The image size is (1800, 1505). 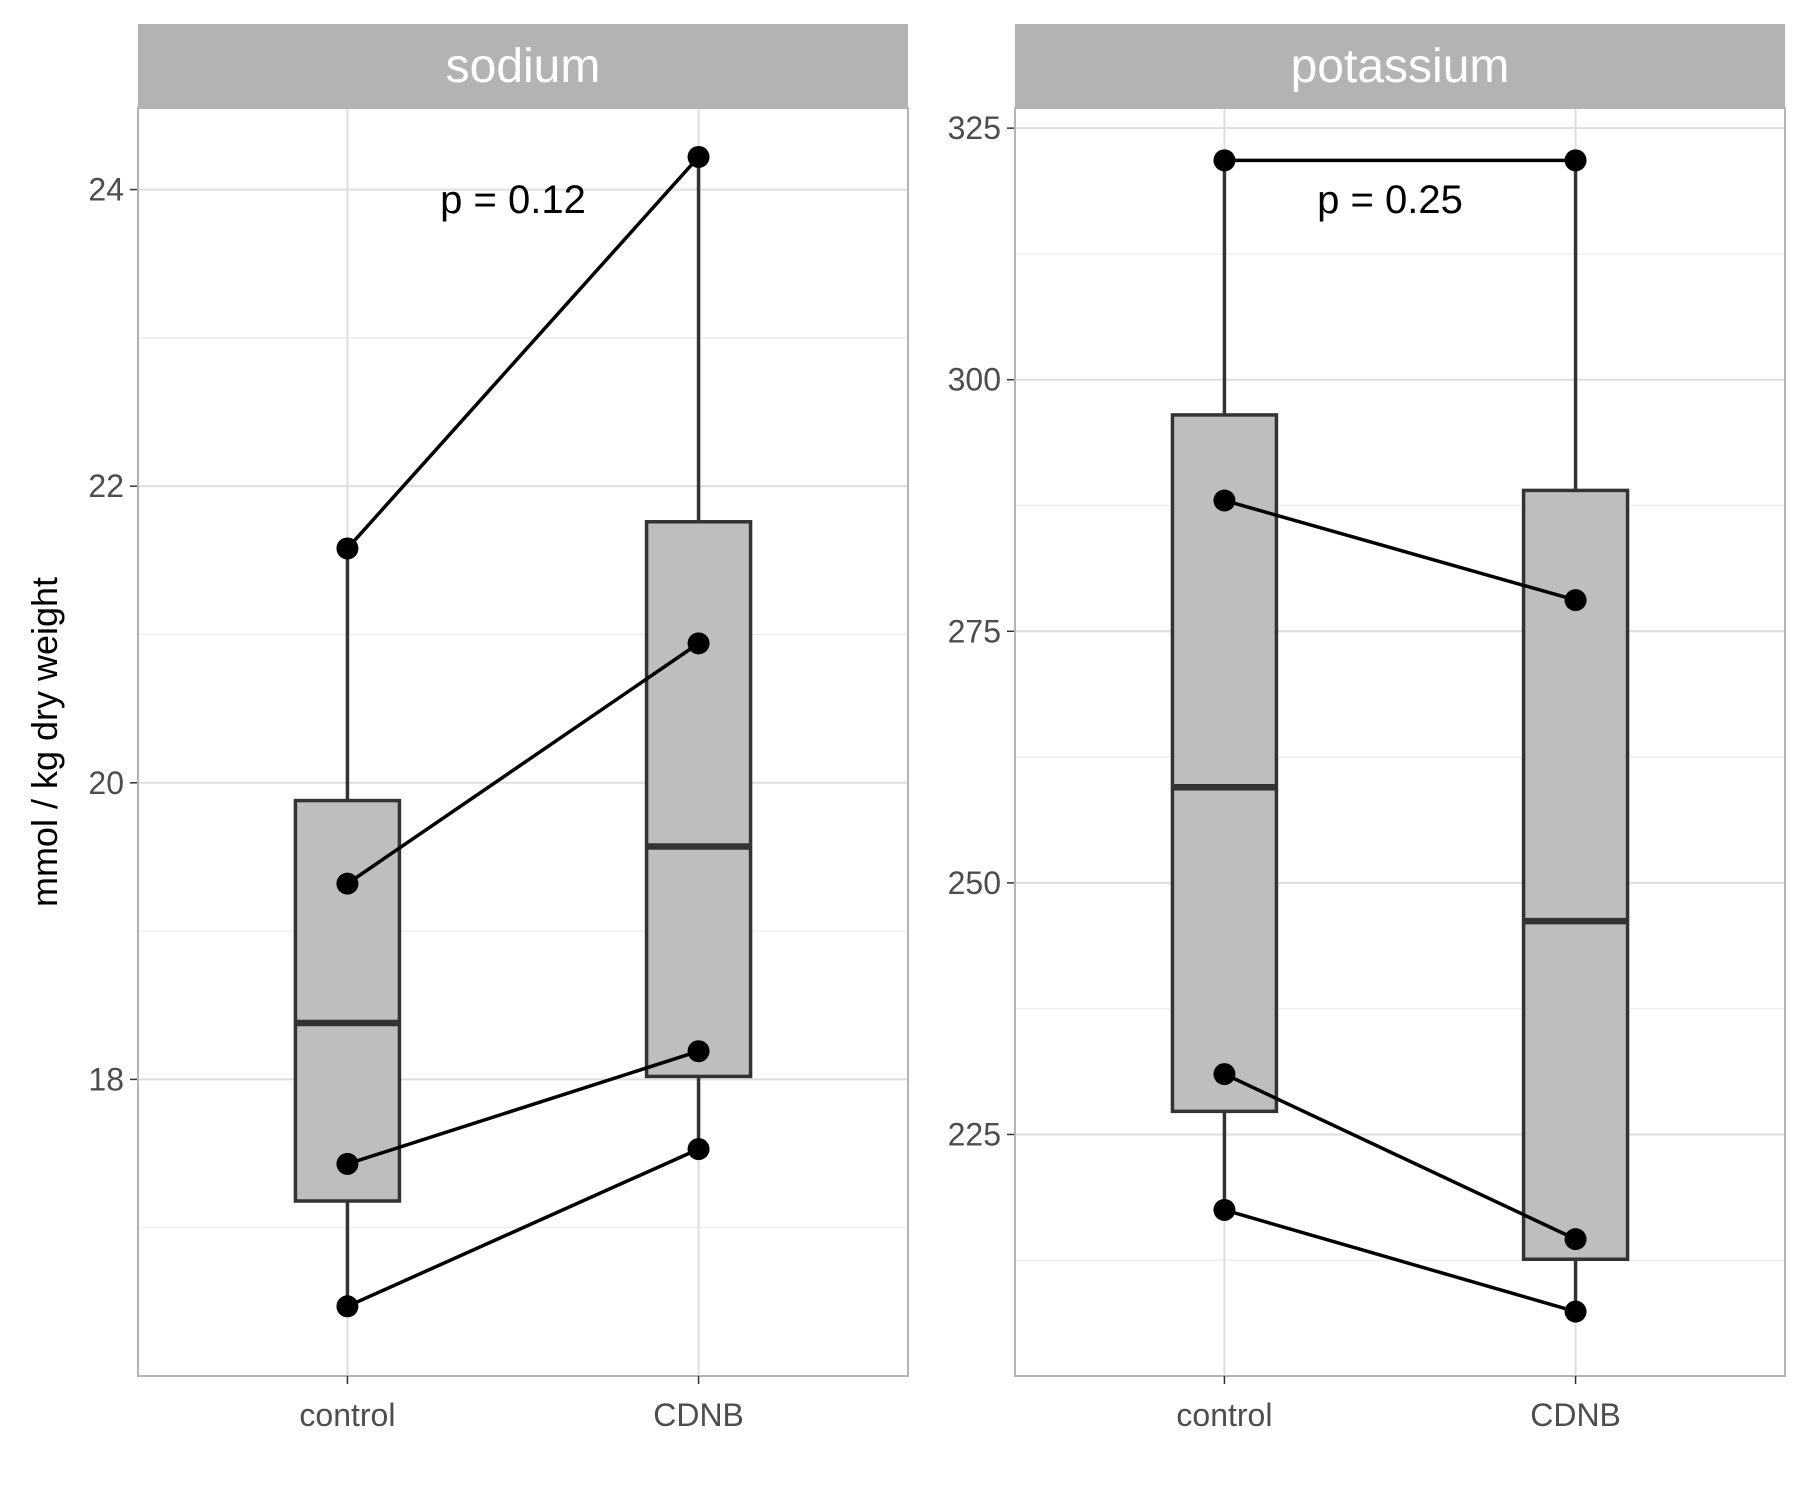 I want to click on y-tick-label: 18, so click(x=106, y=1079).